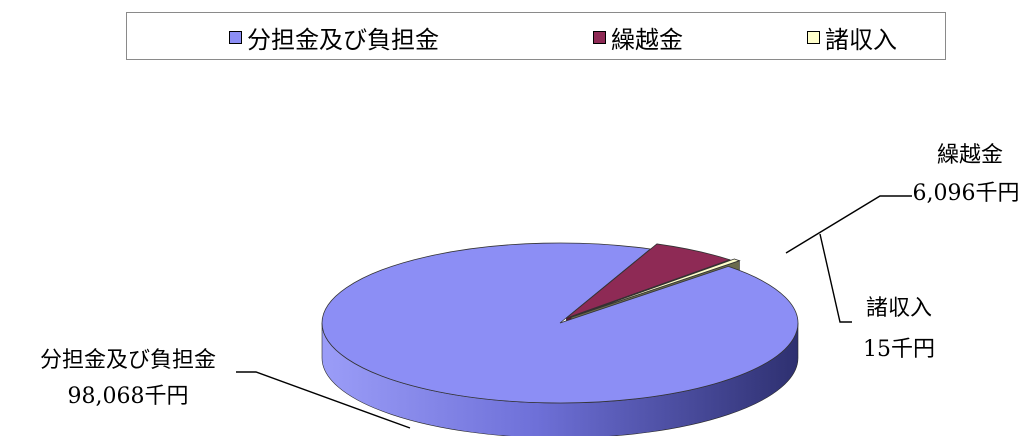 This screenshot has width=1033, height=436. I want to click on legend-item-2: 諸収入, so click(852, 38).